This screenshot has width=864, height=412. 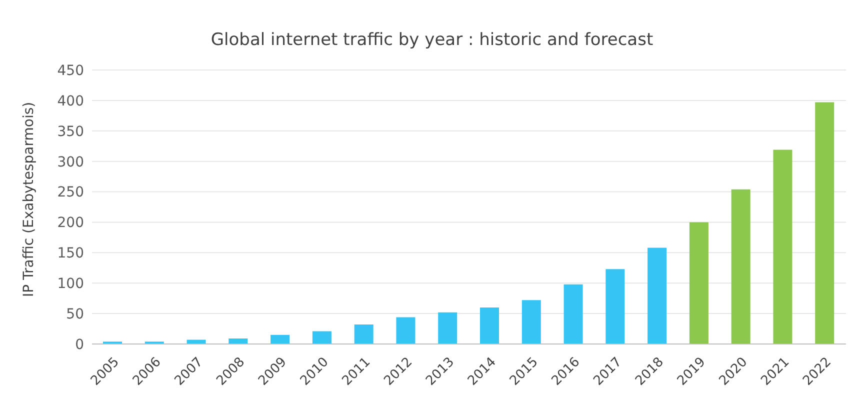 What do you see at coordinates (79, 344) in the screenshot?
I see `y-tick-label: 0` at bounding box center [79, 344].